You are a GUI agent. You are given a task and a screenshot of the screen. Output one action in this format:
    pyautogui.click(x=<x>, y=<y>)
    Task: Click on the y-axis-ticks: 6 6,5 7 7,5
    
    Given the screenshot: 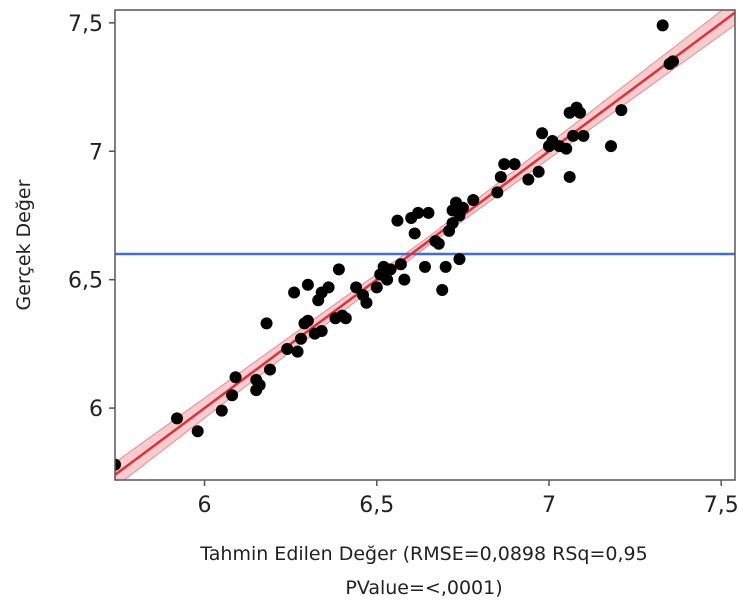 What is the action you would take?
    pyautogui.click(x=91, y=217)
    